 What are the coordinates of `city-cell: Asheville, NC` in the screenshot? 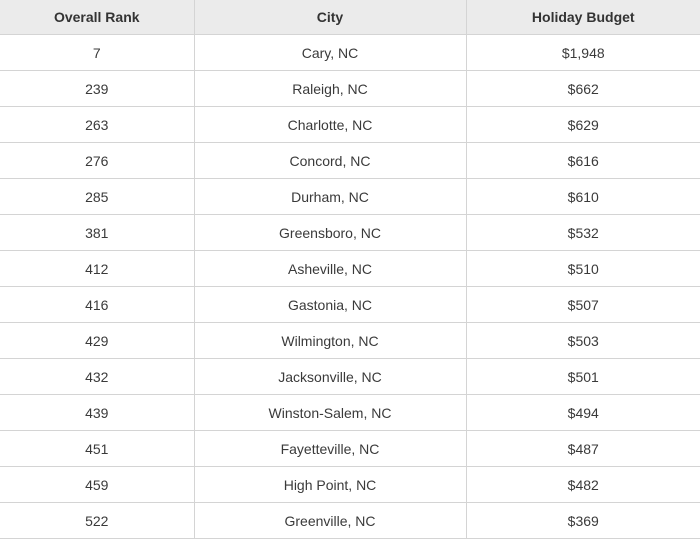 It's located at (330, 268).